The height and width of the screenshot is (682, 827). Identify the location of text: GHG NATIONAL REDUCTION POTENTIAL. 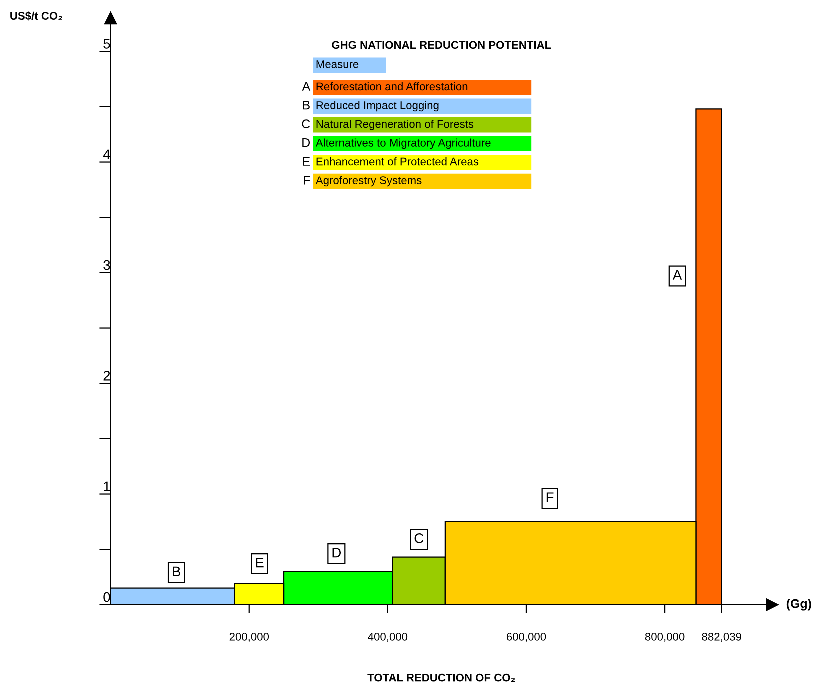
(442, 45).